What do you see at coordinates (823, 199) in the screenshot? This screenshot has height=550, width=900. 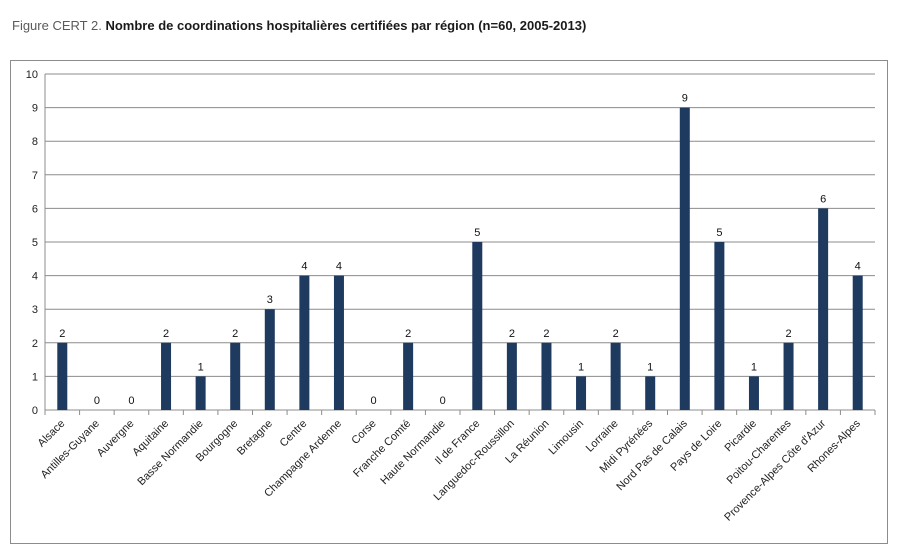 I see `data-label: 6` at bounding box center [823, 199].